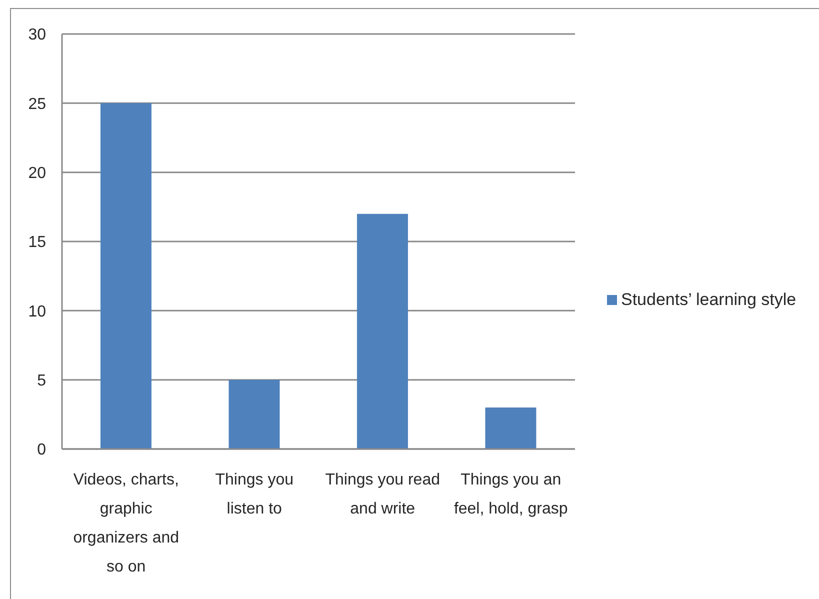 This screenshot has width=819, height=599. I want to click on y-tick-label: 25, so click(37, 104).